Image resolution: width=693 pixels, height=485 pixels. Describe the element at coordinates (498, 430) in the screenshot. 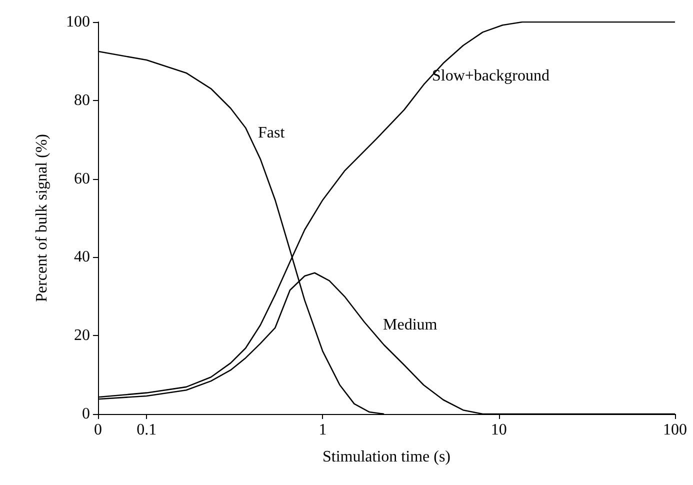

I see `x-tick-label: 10` at that location.